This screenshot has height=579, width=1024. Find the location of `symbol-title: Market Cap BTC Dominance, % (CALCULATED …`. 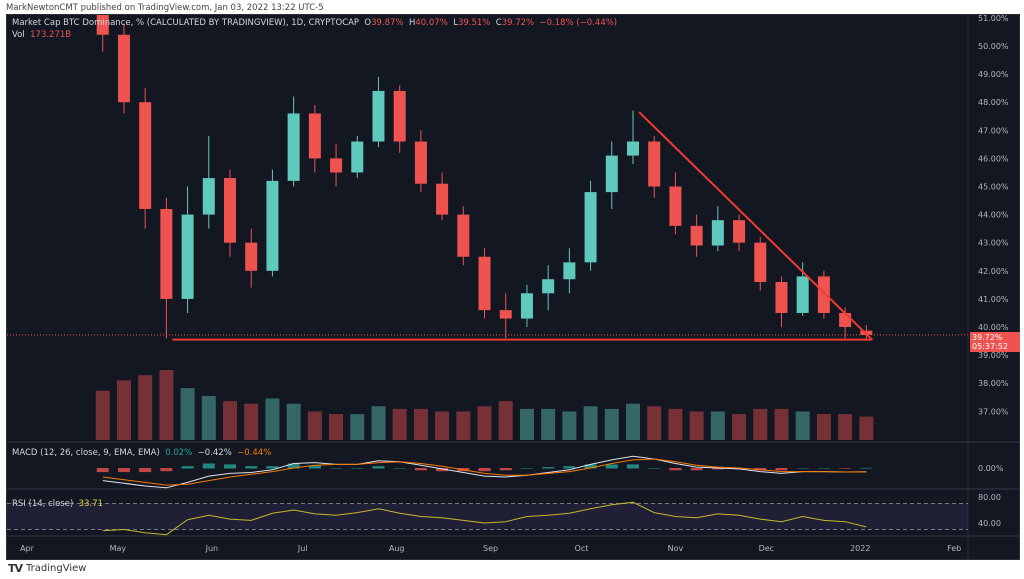

symbol-title: Market Cap BTC Dominance, % (CALCULATED … is located at coordinates (186, 23).